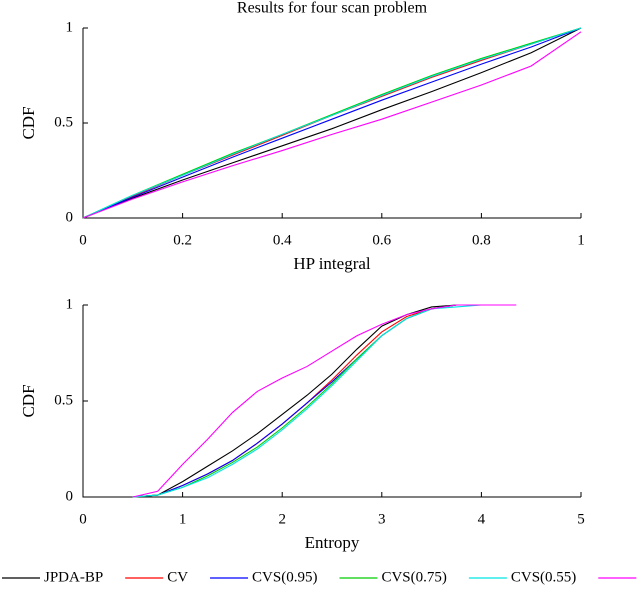  What do you see at coordinates (177, 577) in the screenshot?
I see `legend-label: CV` at bounding box center [177, 577].